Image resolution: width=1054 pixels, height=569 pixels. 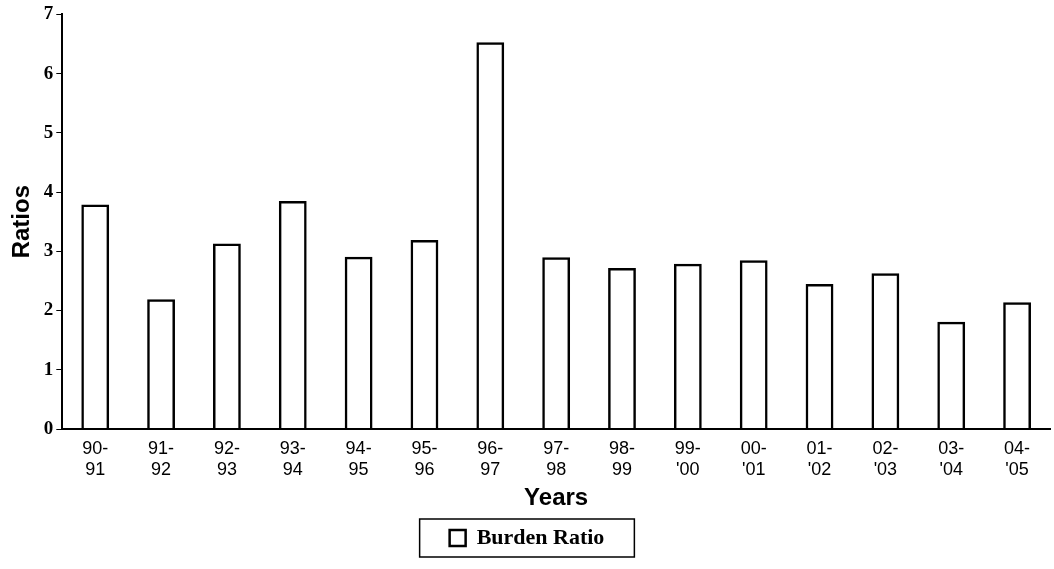 I want to click on x-tick-label: 03- '04, so click(x=951, y=458).